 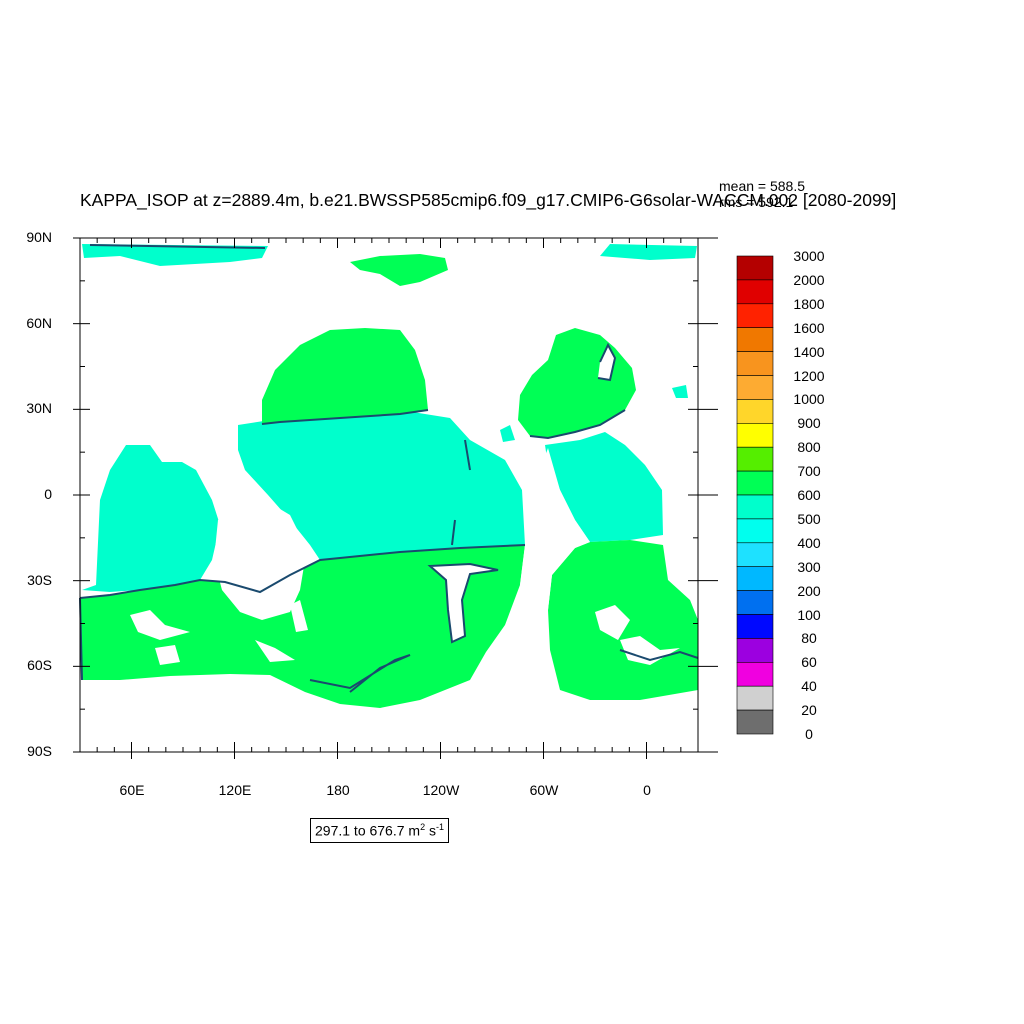 What do you see at coordinates (809, 518) in the screenshot?
I see `colorbar-label: 500` at bounding box center [809, 518].